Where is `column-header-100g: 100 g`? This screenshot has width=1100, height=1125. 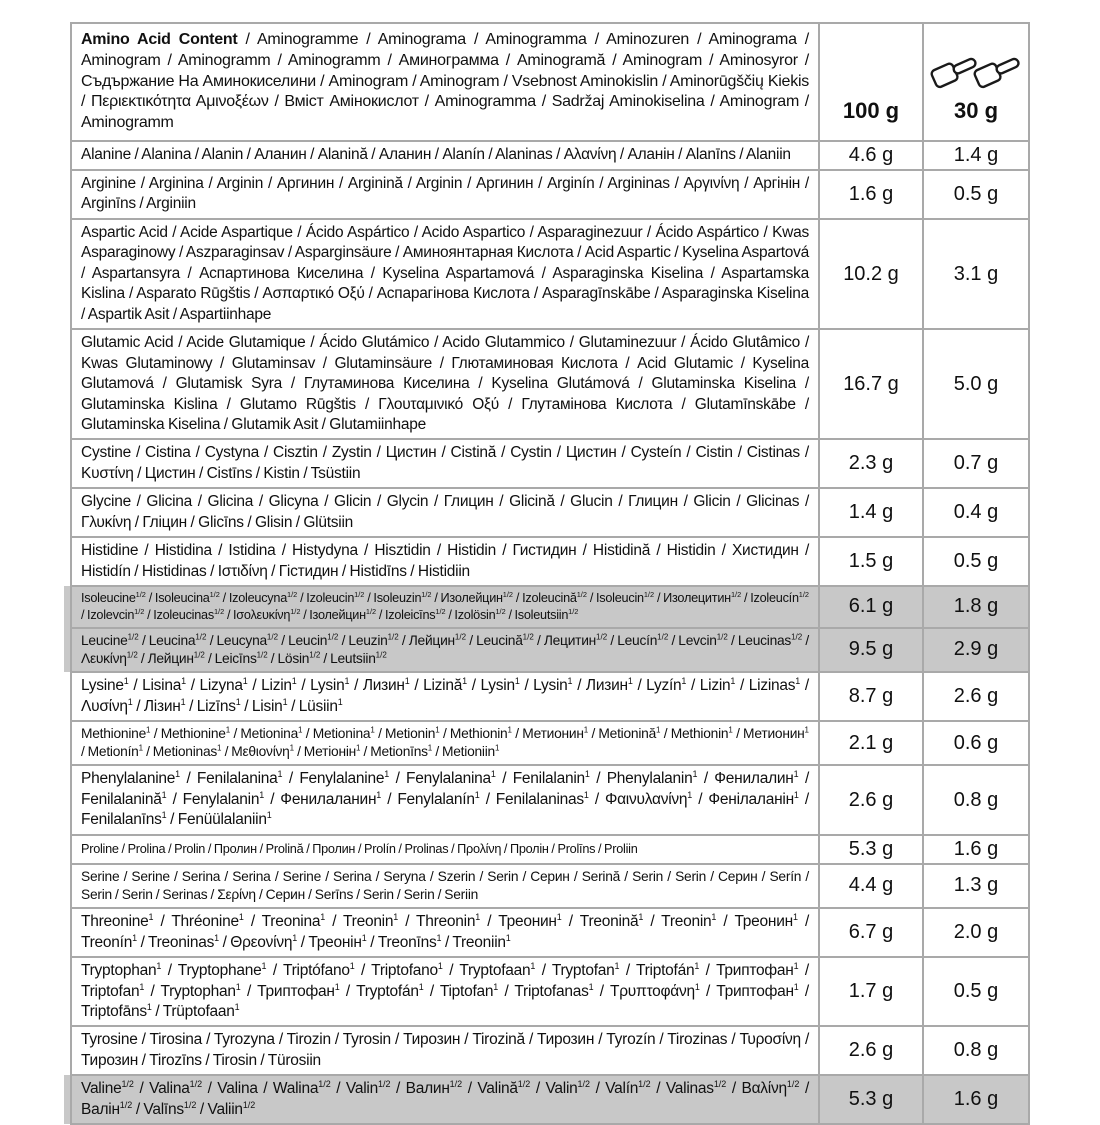 column-header-100g: 100 g is located at coordinates (871, 82).